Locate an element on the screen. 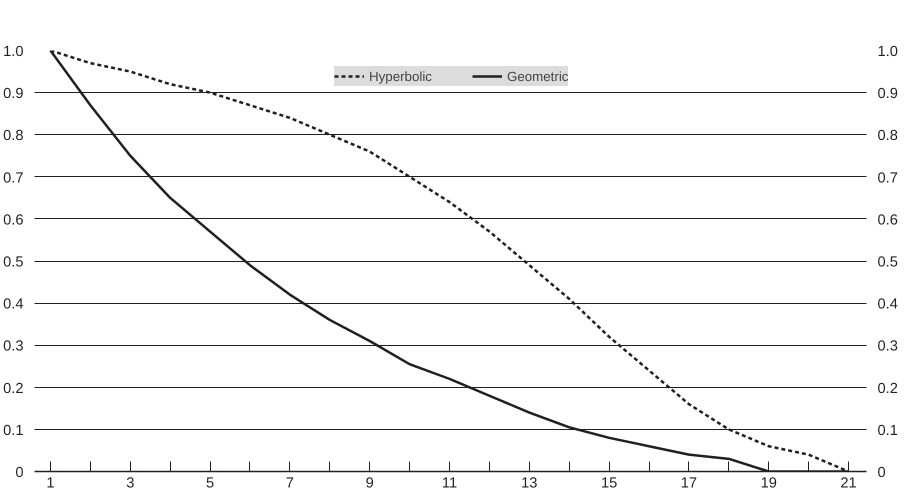 Image resolution: width=910 pixels, height=499 pixels. x-tick-label: 21 is located at coordinates (848, 484).